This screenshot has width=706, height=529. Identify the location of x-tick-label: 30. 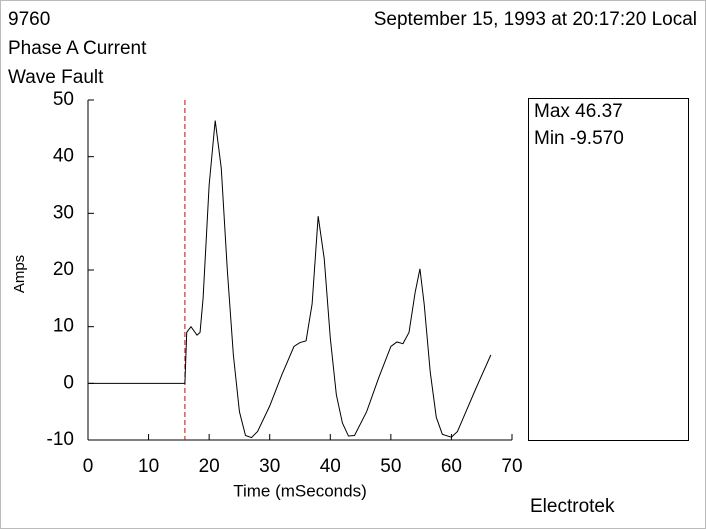
(269, 466).